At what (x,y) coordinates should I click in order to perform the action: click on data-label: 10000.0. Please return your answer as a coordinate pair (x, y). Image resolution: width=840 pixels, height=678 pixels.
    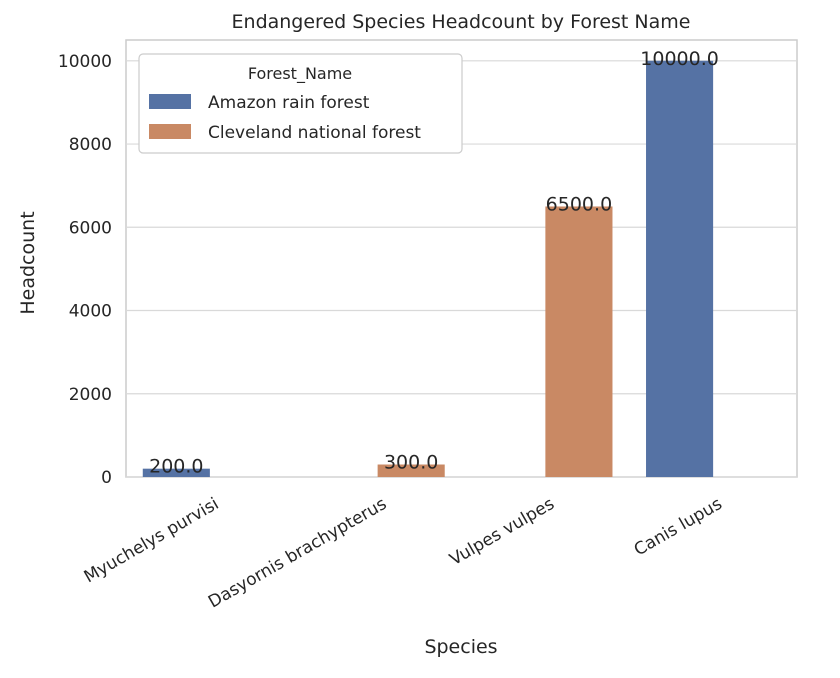
    Looking at the image, I should click on (679, 59).